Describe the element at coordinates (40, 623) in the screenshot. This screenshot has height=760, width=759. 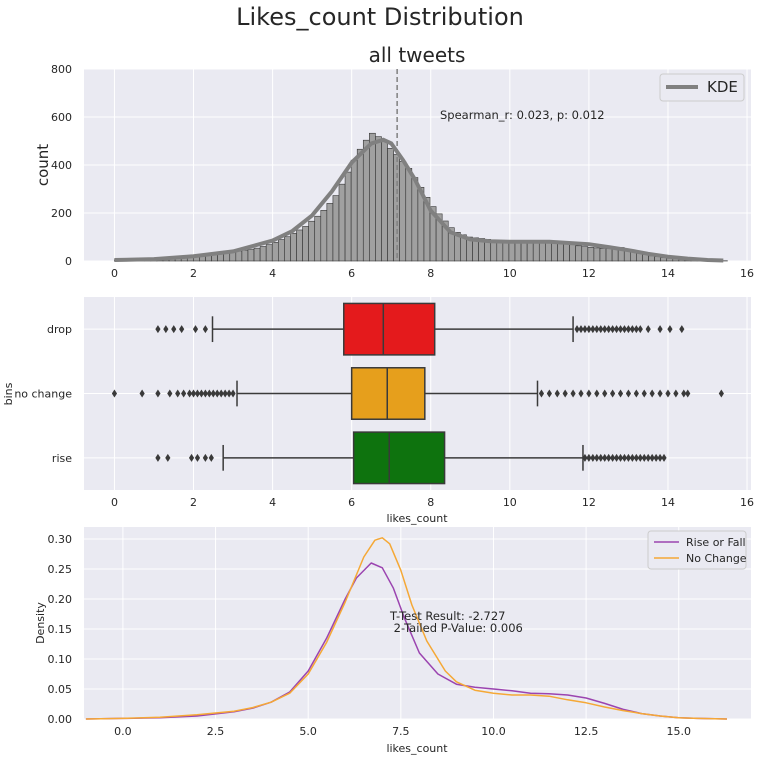
I see `density-ylabel: Density` at that location.